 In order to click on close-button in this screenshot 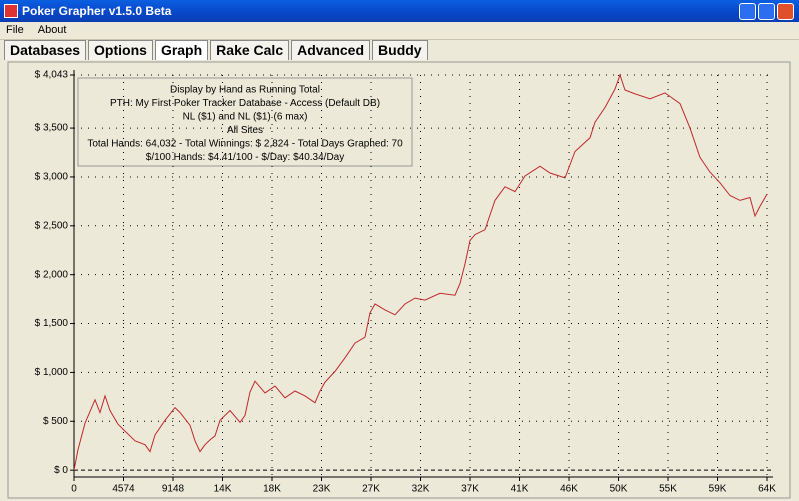, I will do `click(785, 11)`.